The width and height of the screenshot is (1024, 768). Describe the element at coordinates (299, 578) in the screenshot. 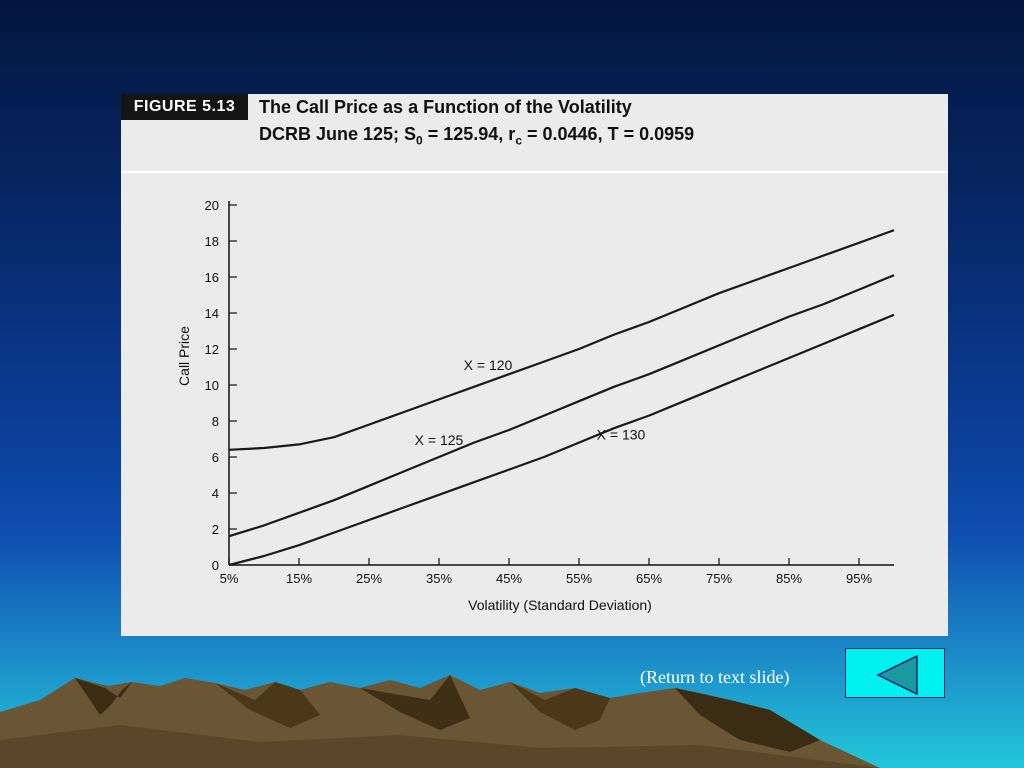

I see `x-tick-label: 15%` at that location.